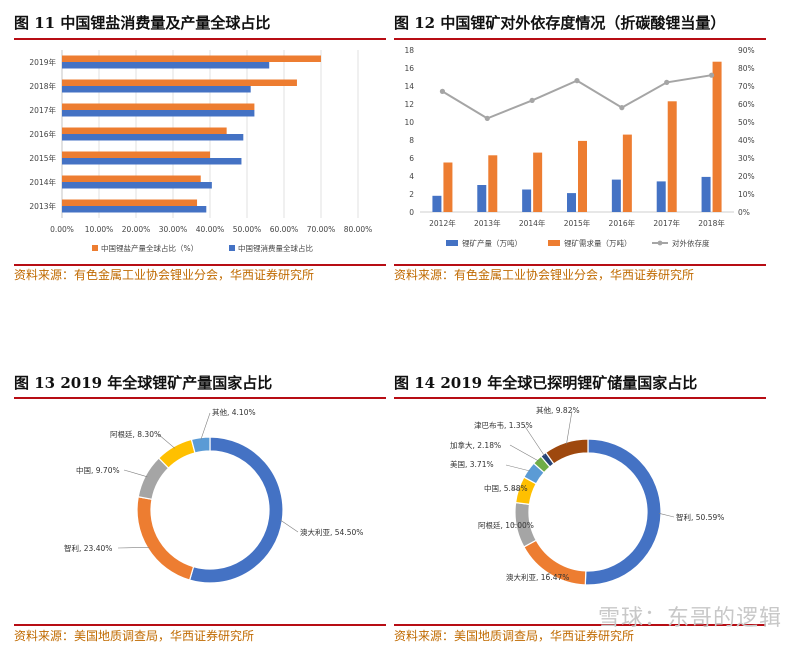 The width and height of the screenshot is (800, 646). I want to click on slice-label: 智利, 50.59%, so click(700, 517).